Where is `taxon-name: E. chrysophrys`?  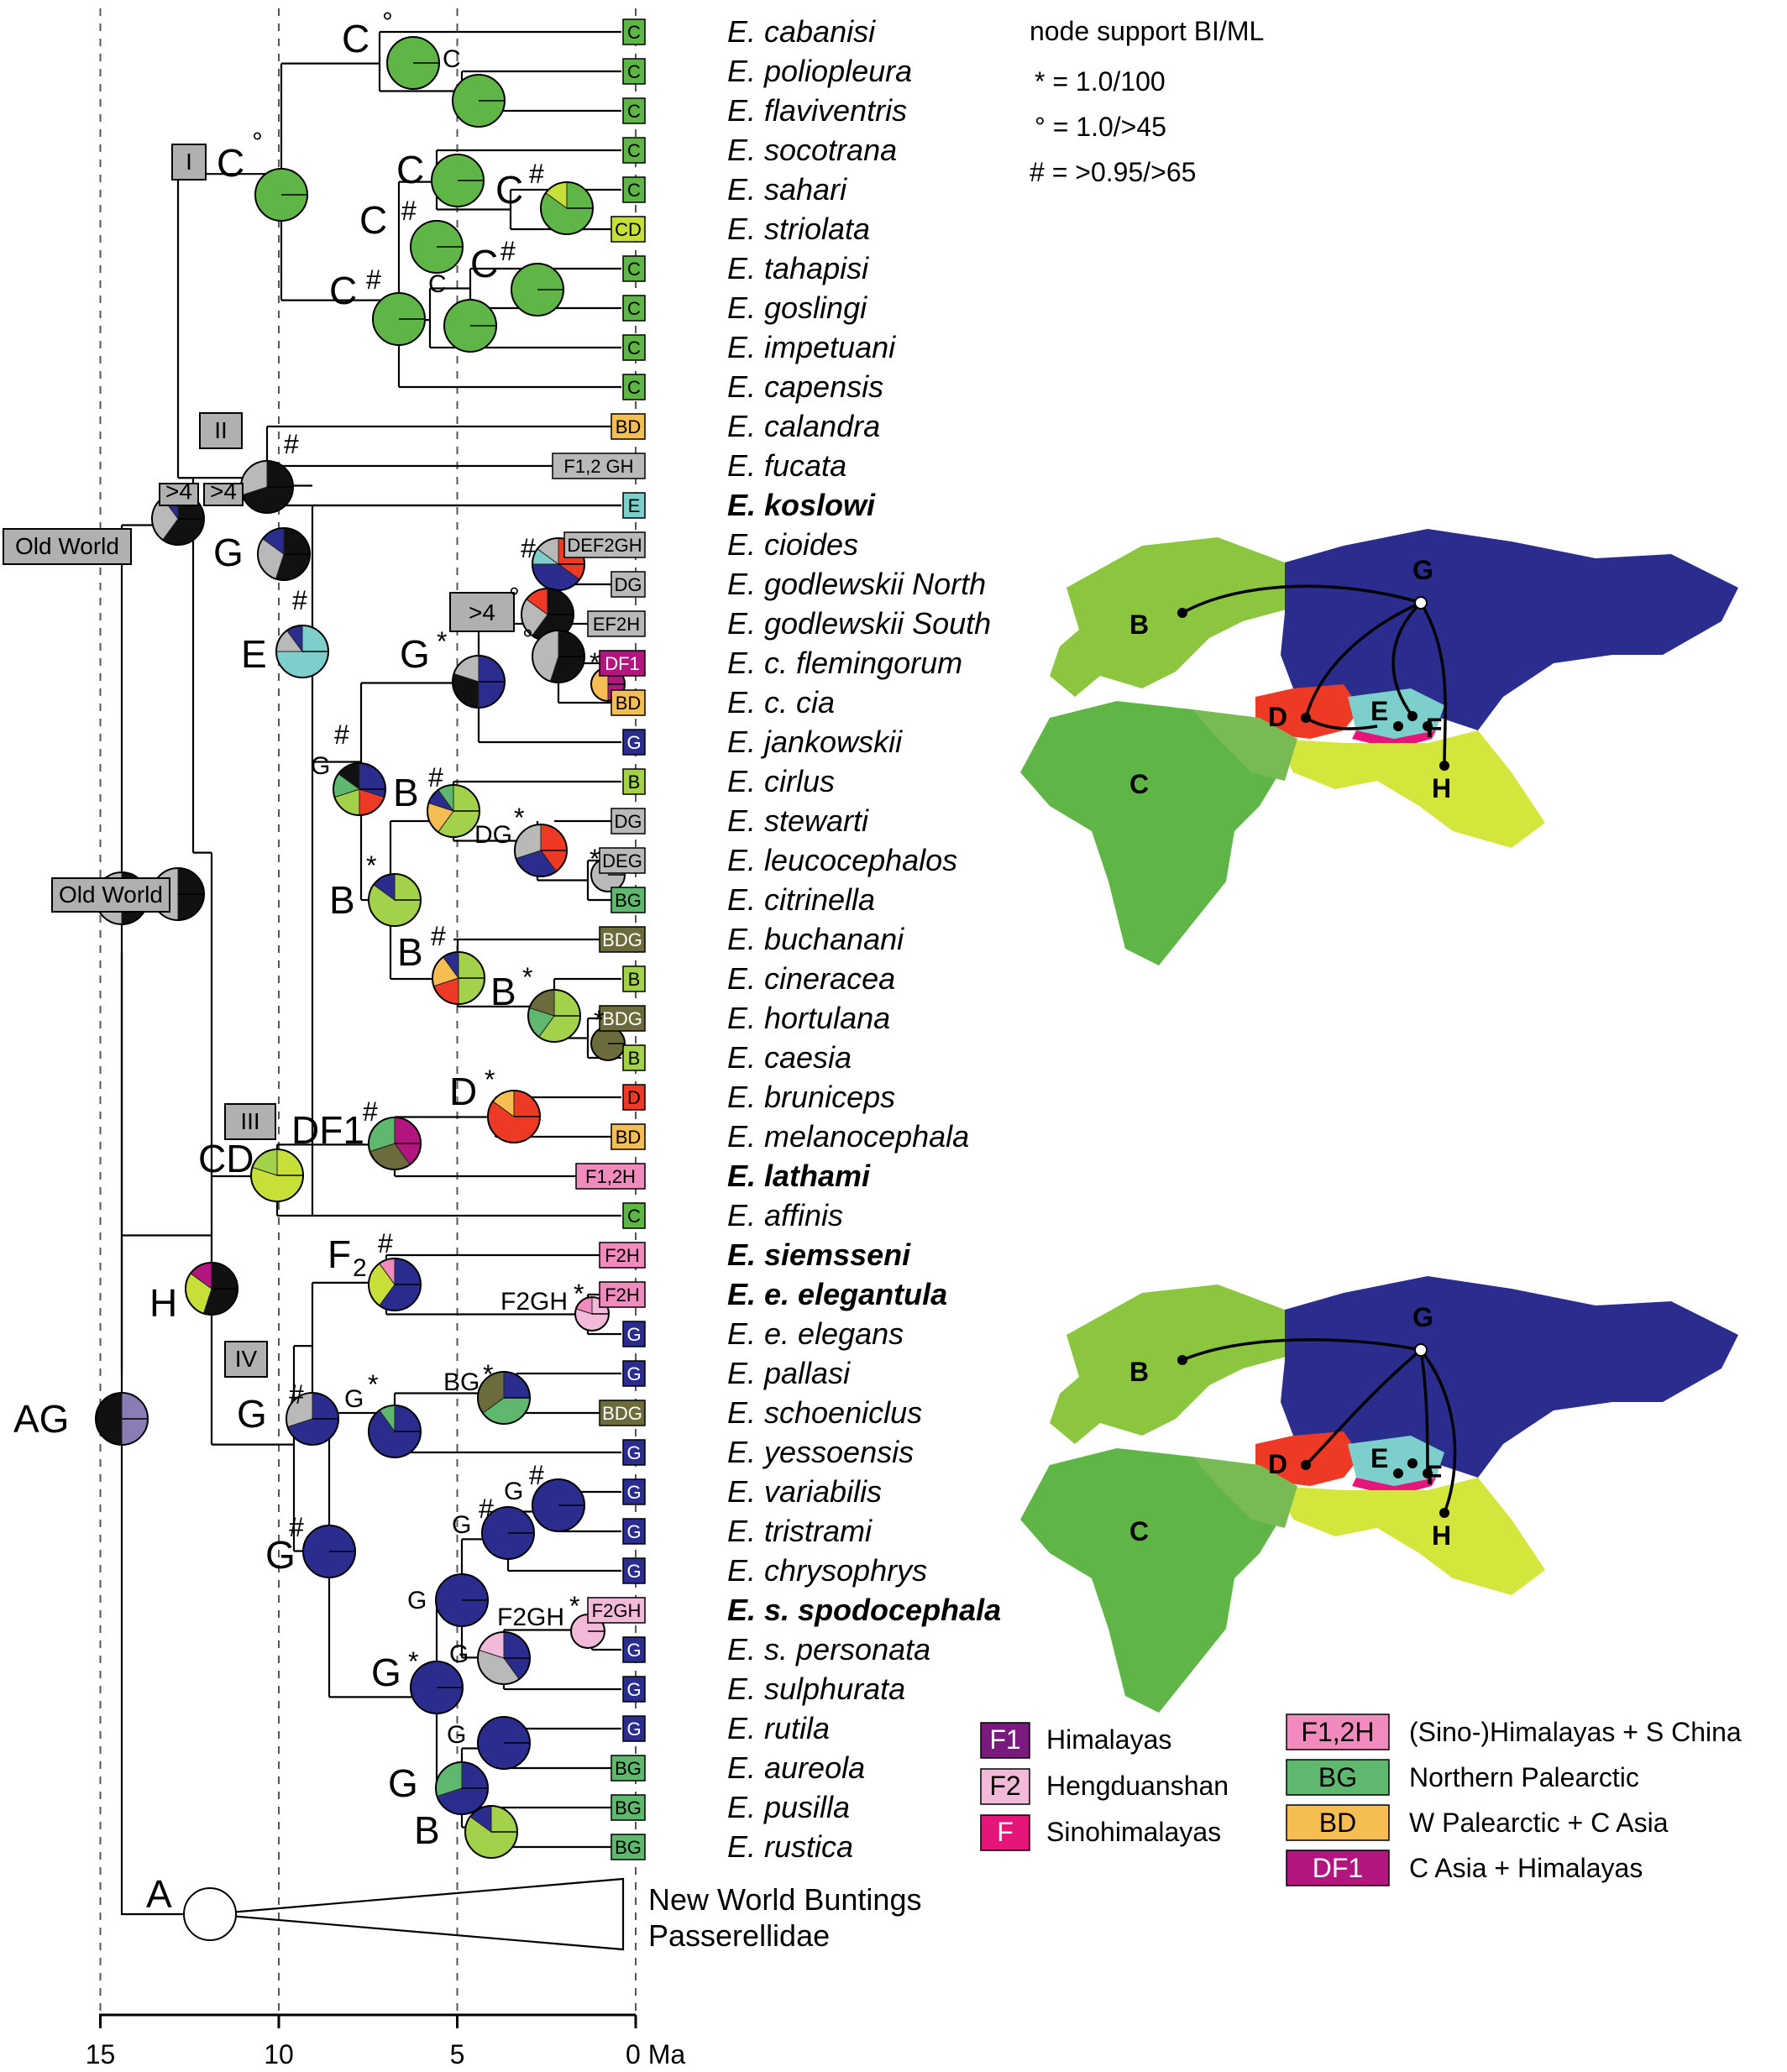 taxon-name: E. chrysophrys is located at coordinates (827, 1570).